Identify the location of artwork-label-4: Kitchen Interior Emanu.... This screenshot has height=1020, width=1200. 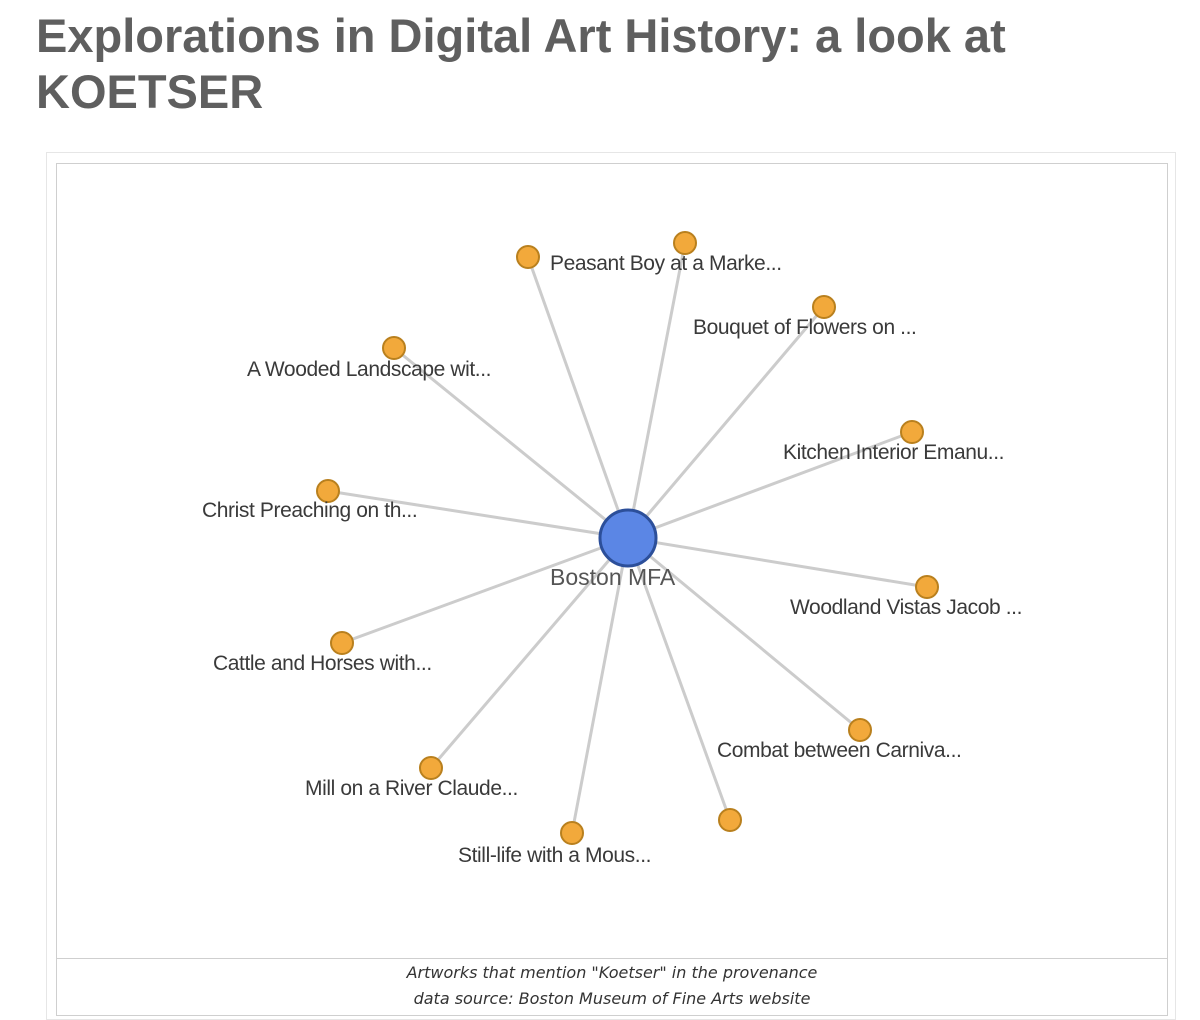
(893, 452).